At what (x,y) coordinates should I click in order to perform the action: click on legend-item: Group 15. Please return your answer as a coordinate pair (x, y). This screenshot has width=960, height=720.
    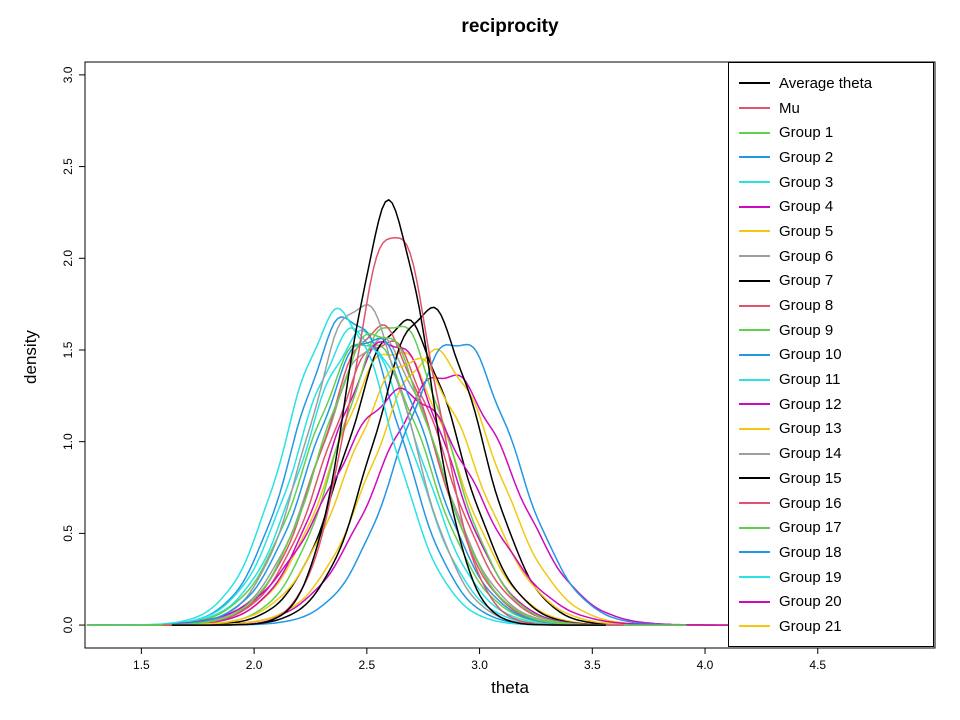
    Looking at the image, I should click on (831, 478).